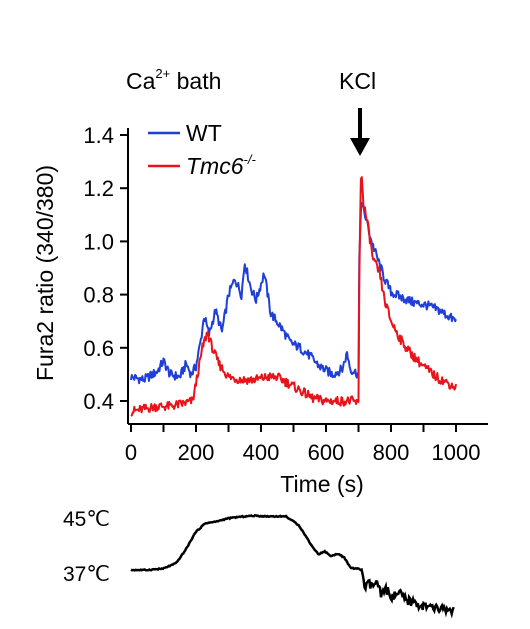 Image resolution: width=530 pixels, height=629 pixels. Describe the element at coordinates (98, 188) in the screenshot. I see `y-tick-label: 1.2` at that location.